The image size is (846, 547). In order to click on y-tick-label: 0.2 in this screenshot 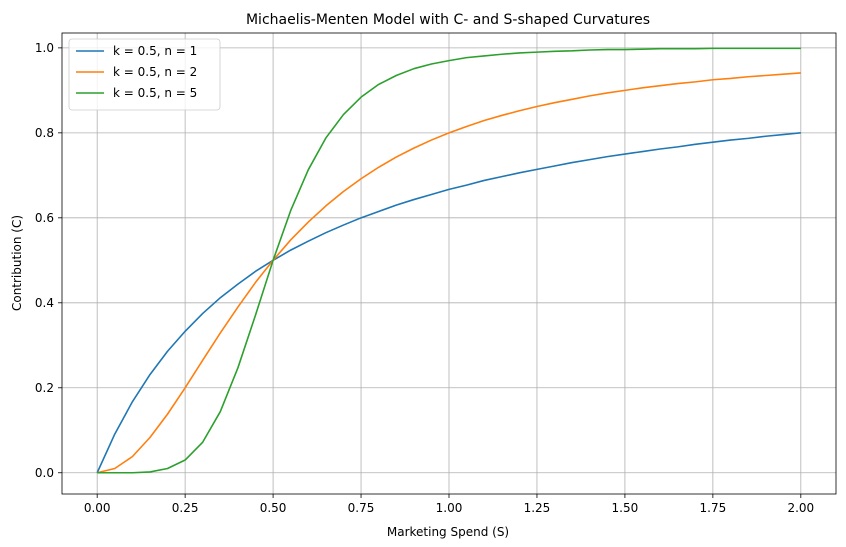, I will do `click(44, 388)`.